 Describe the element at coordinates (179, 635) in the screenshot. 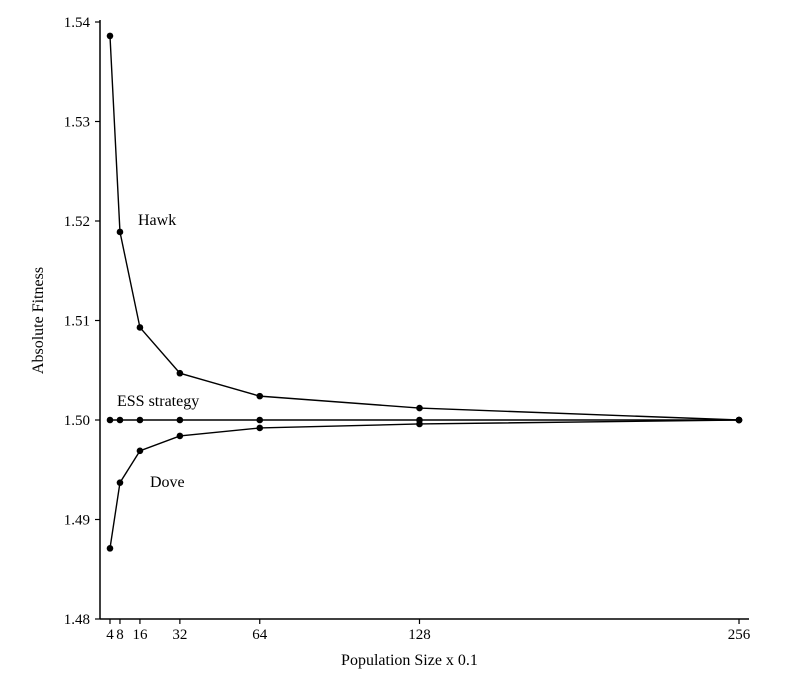

I see `x-tick-label: 32` at that location.